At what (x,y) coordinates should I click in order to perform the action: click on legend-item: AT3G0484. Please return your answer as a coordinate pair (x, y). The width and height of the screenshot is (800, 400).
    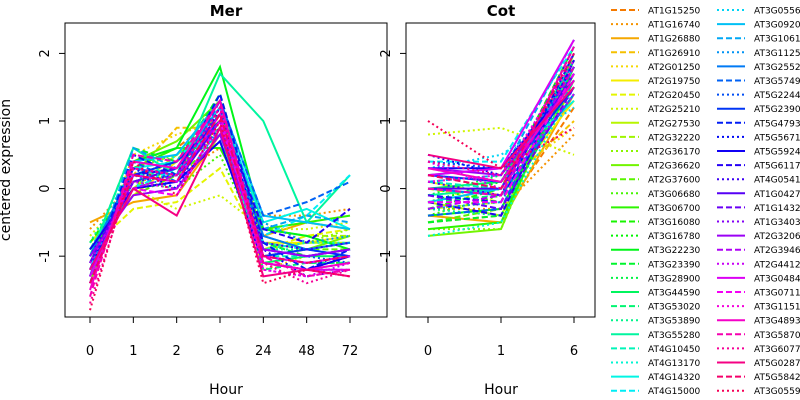
    Looking at the image, I should click on (758, 279).